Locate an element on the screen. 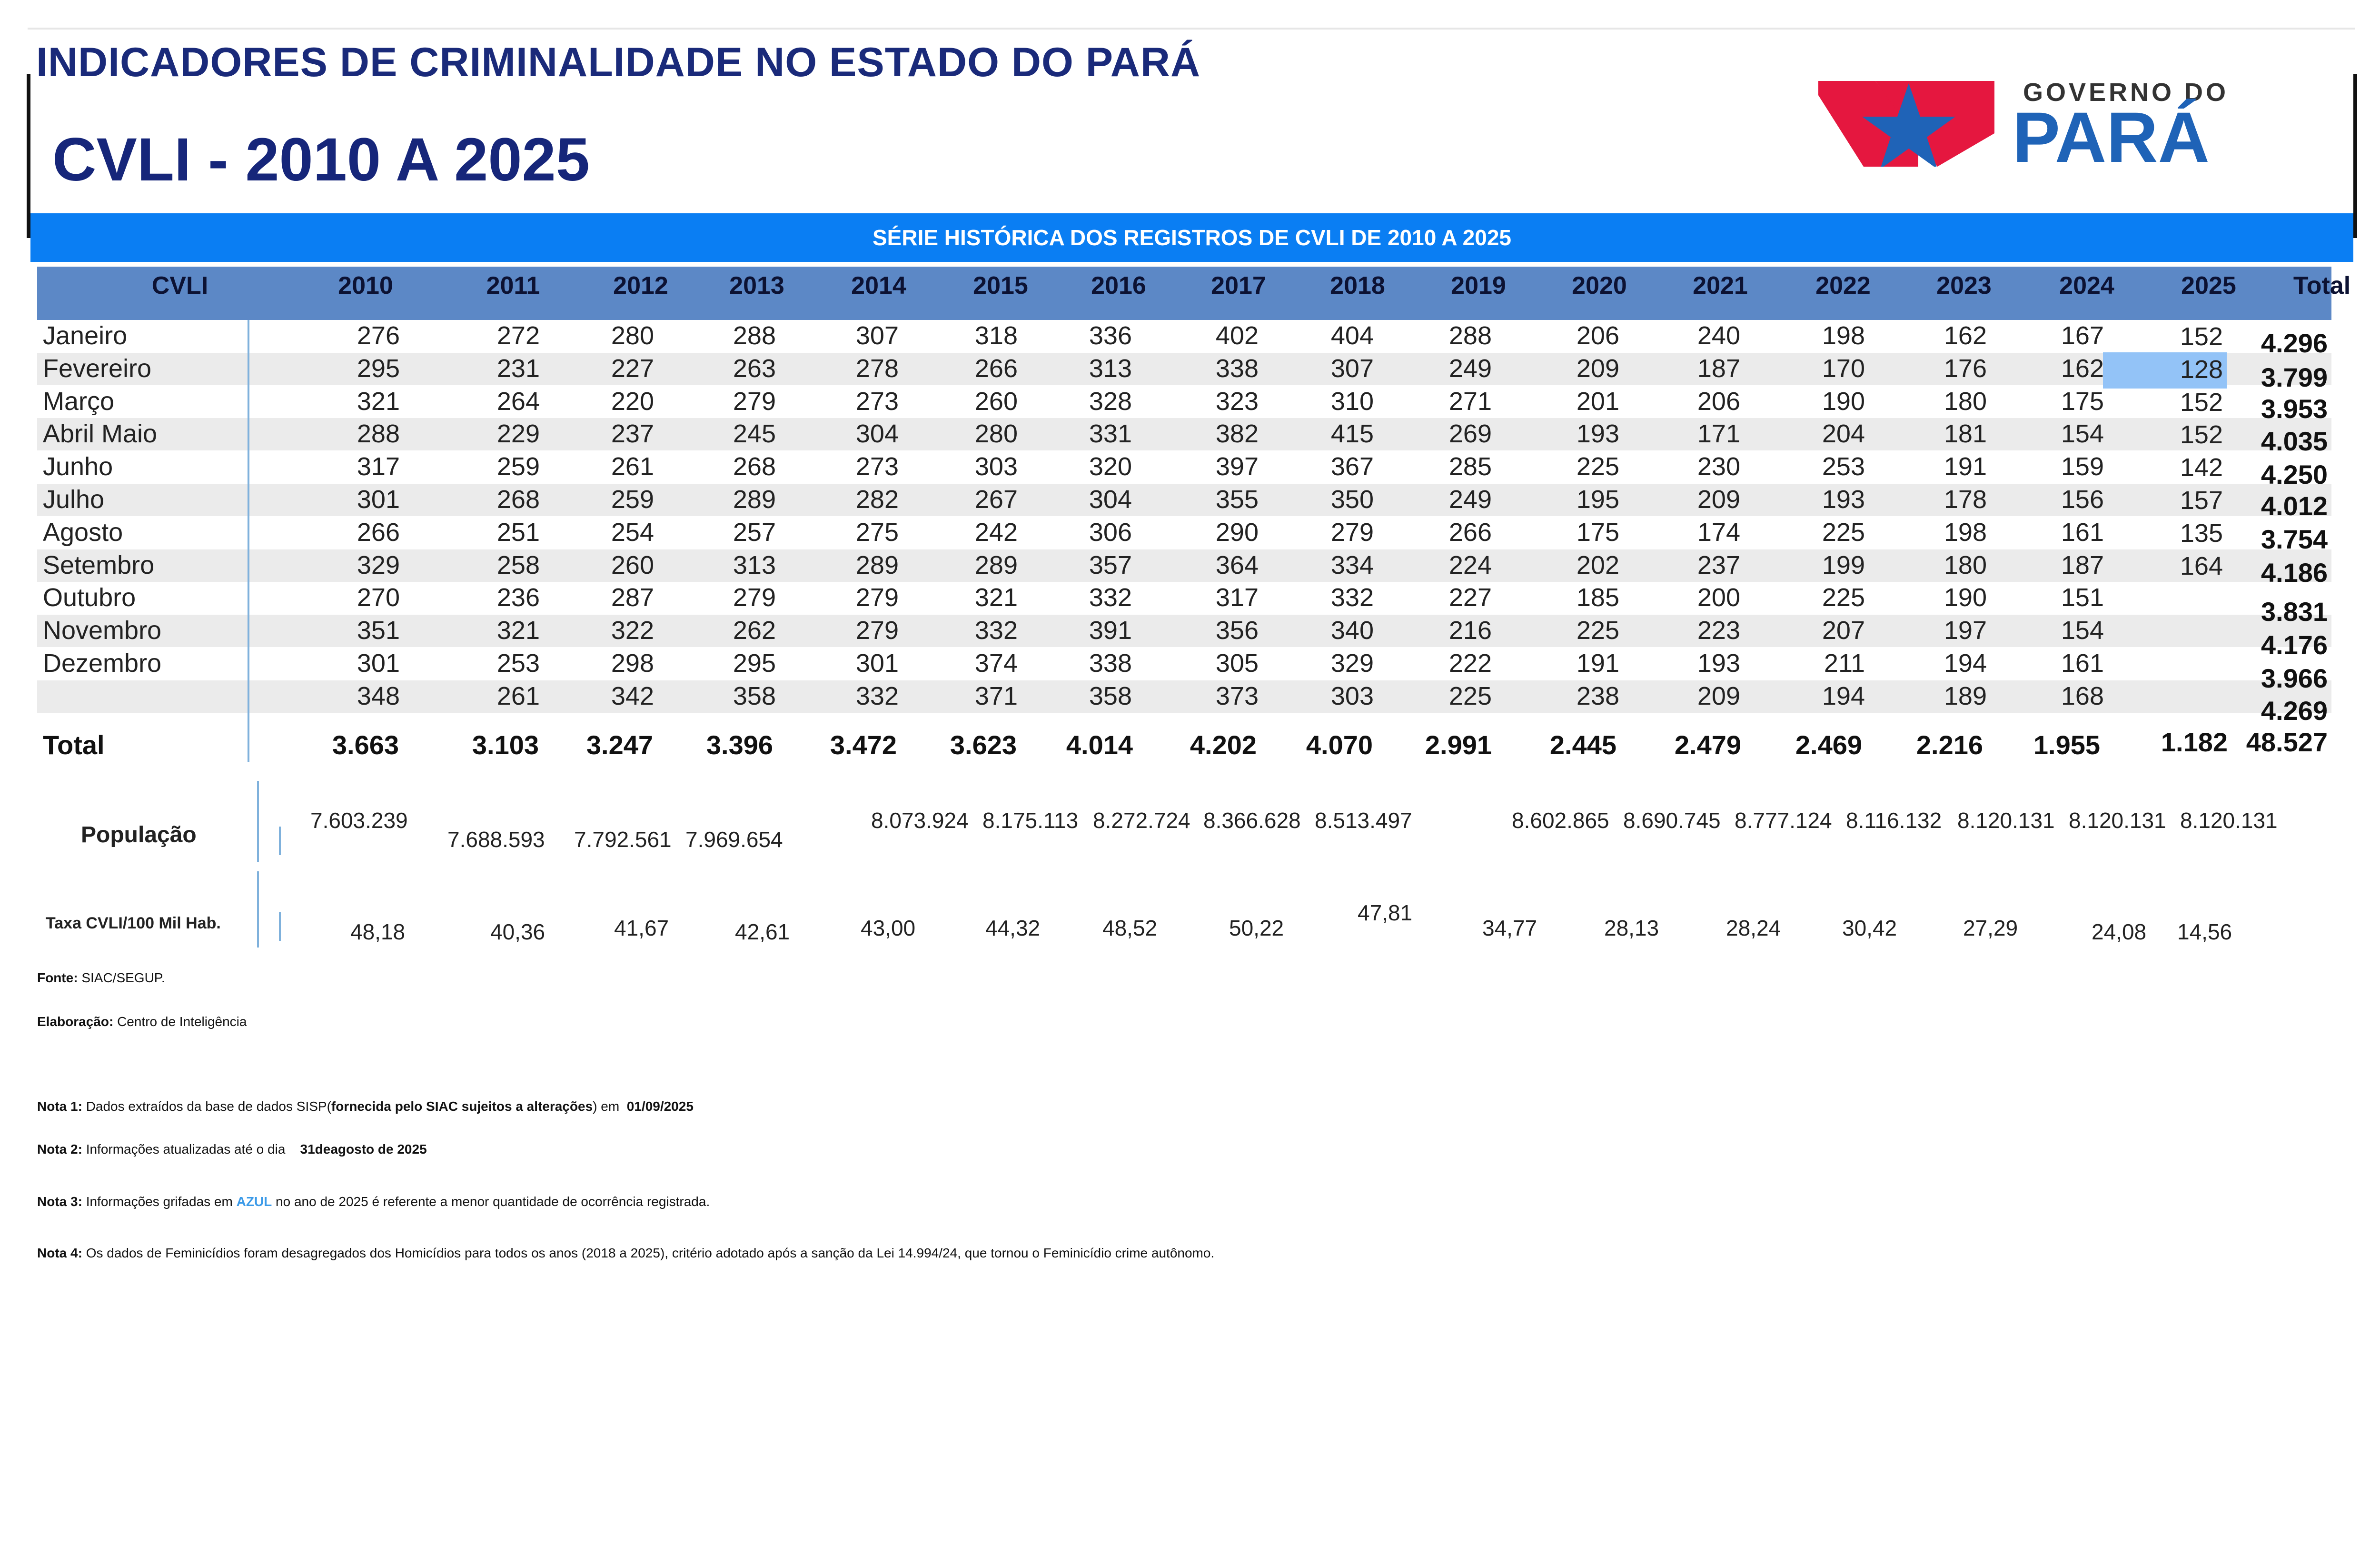 The height and width of the screenshot is (1566, 2380). table-cell: 272 is located at coordinates (518, 335).